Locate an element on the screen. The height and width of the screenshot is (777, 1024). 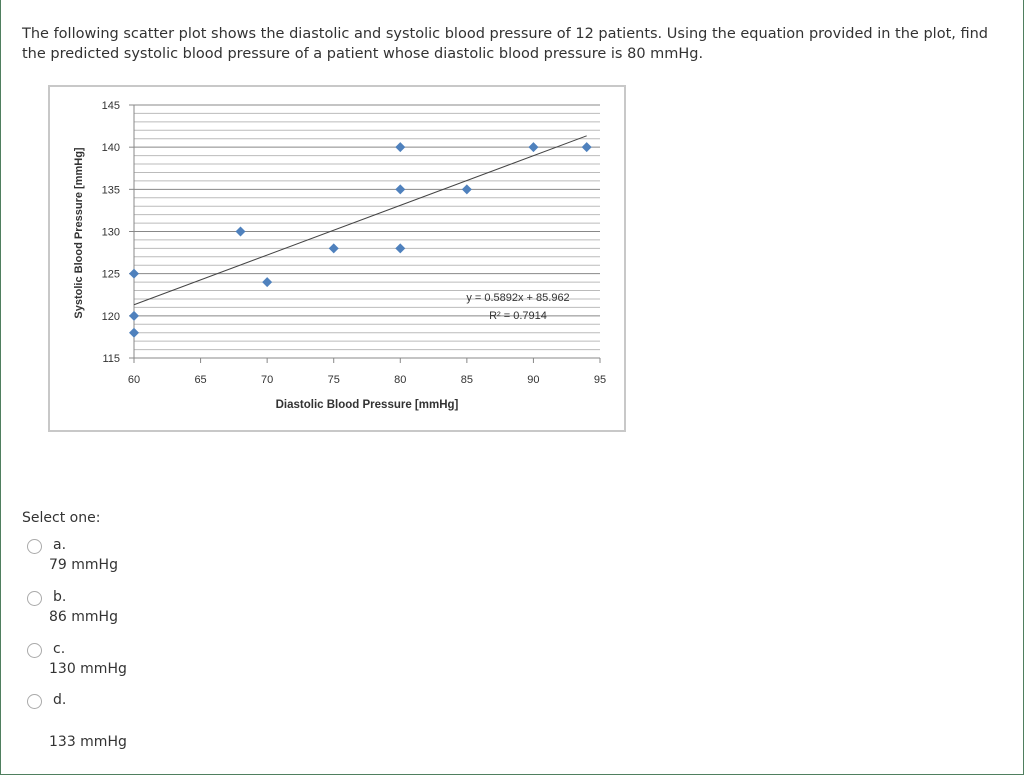
select-one-label: Select one: is located at coordinates (61, 518).